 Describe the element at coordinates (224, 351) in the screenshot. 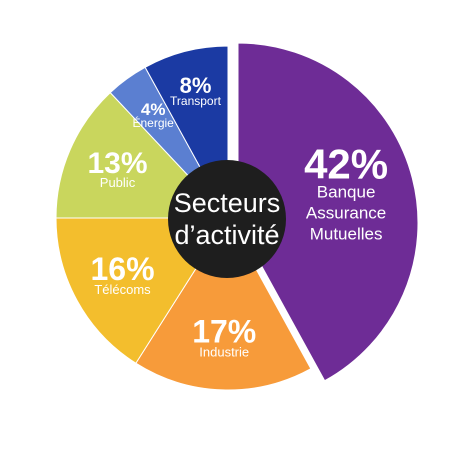

I see `slice-category-label-1-0: Industrie` at that location.